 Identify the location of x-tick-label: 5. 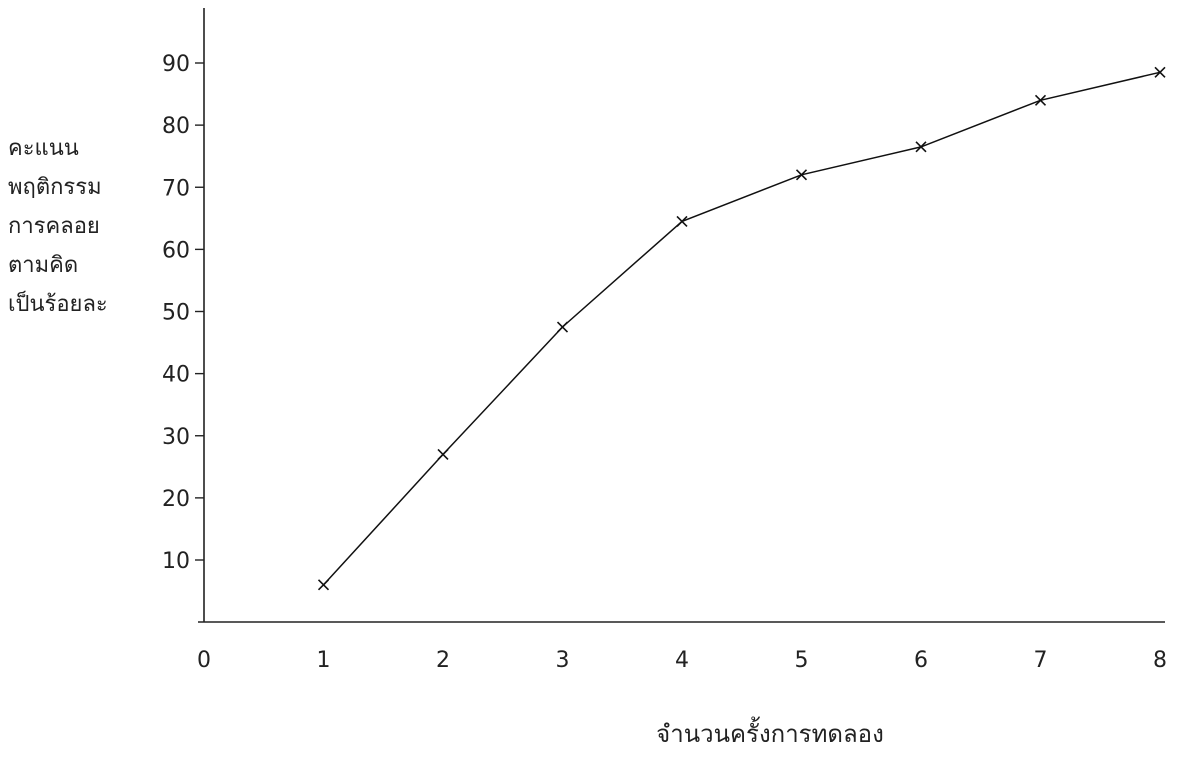
(802, 660).